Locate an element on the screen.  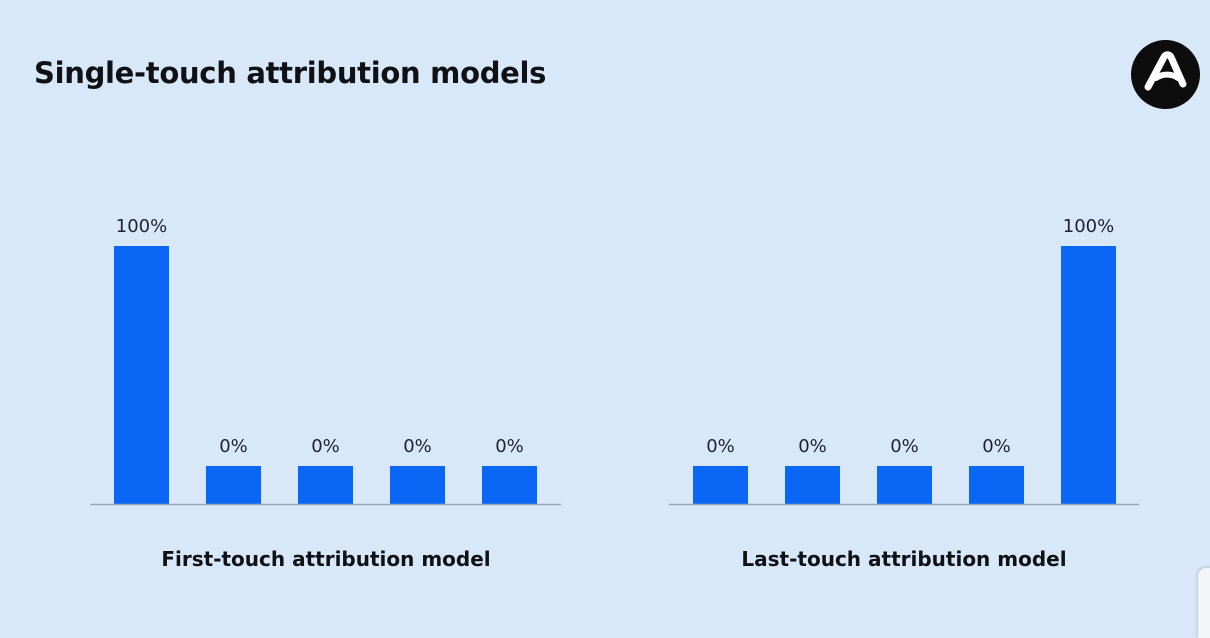
corner-card is located at coordinates (1204, 603).